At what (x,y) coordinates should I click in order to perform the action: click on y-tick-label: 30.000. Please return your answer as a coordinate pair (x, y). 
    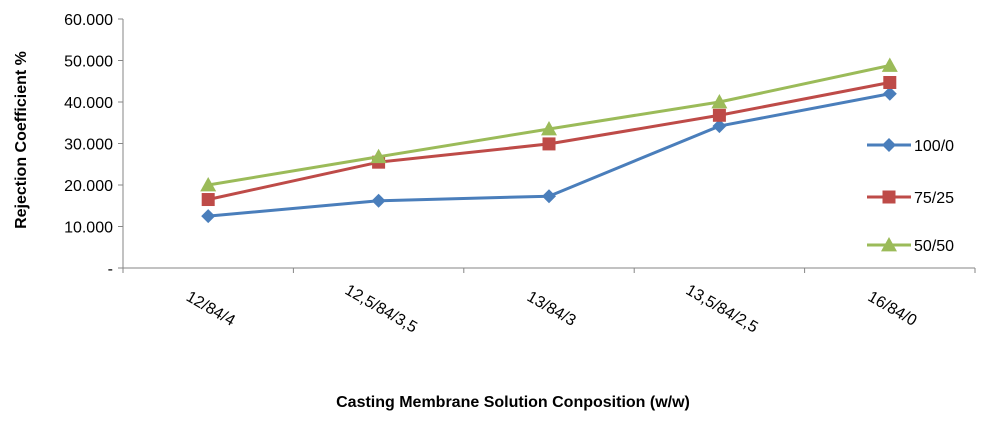
    Looking at the image, I should click on (88, 145).